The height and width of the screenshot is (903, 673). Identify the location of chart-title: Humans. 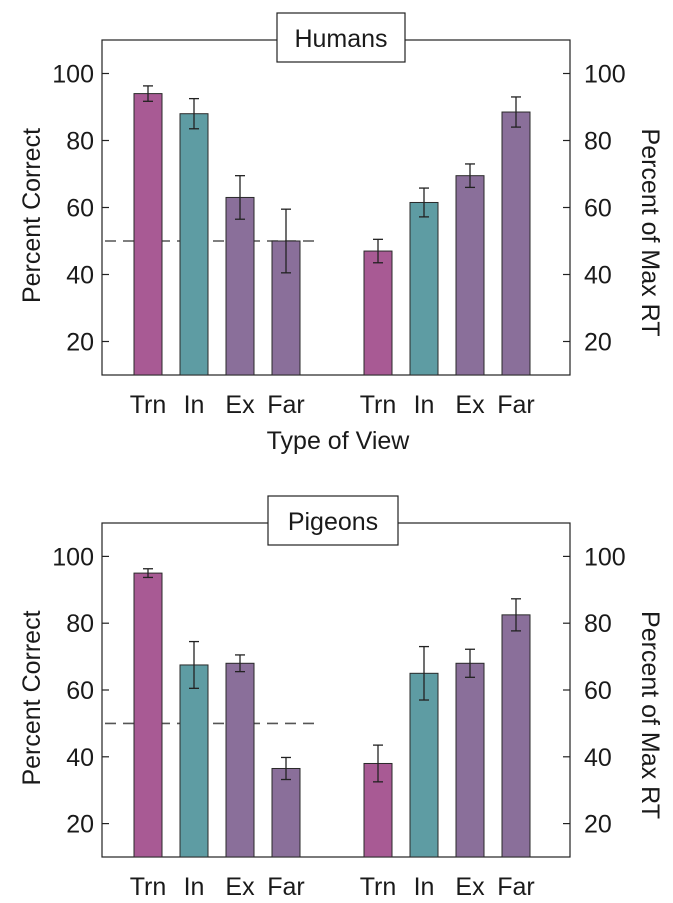
(340, 39).